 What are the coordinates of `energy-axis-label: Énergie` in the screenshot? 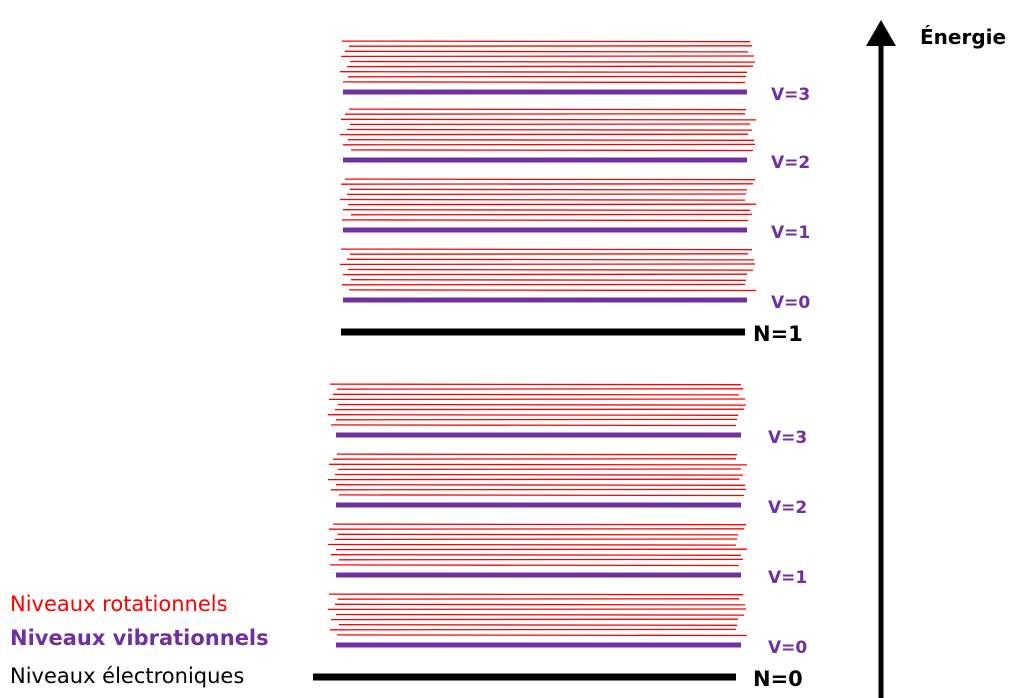 It's located at (963, 37).